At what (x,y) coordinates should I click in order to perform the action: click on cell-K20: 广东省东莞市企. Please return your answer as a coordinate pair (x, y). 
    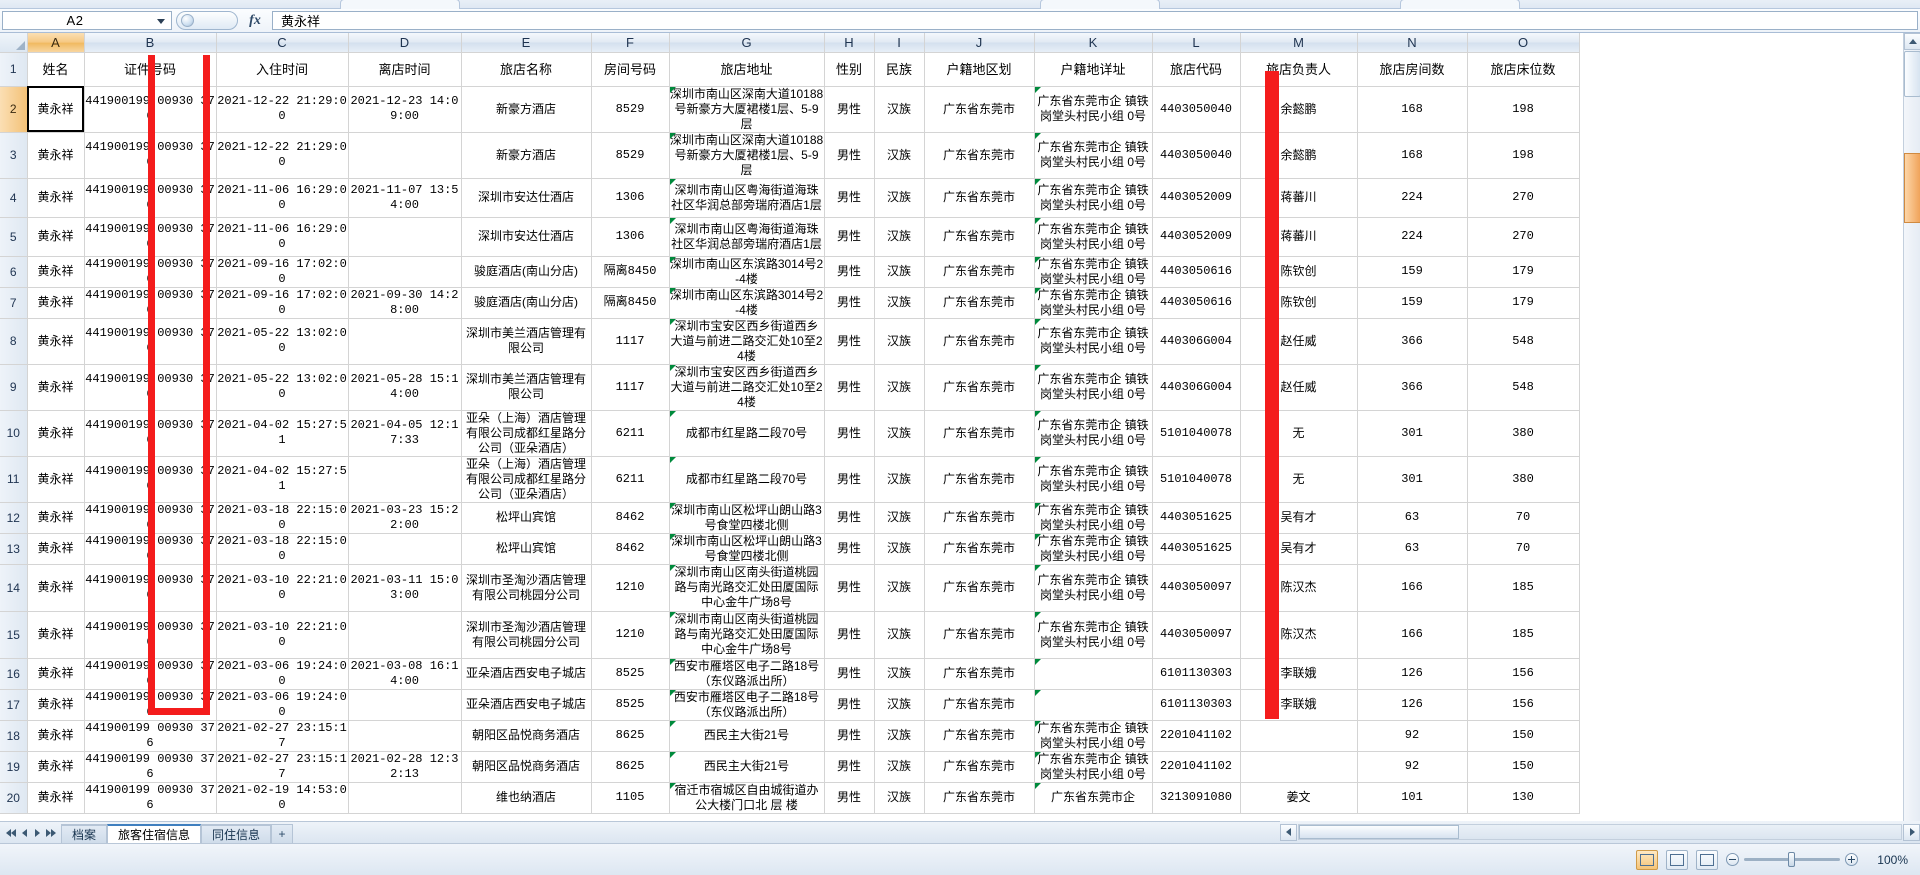
    Looking at the image, I should click on (1093, 798).